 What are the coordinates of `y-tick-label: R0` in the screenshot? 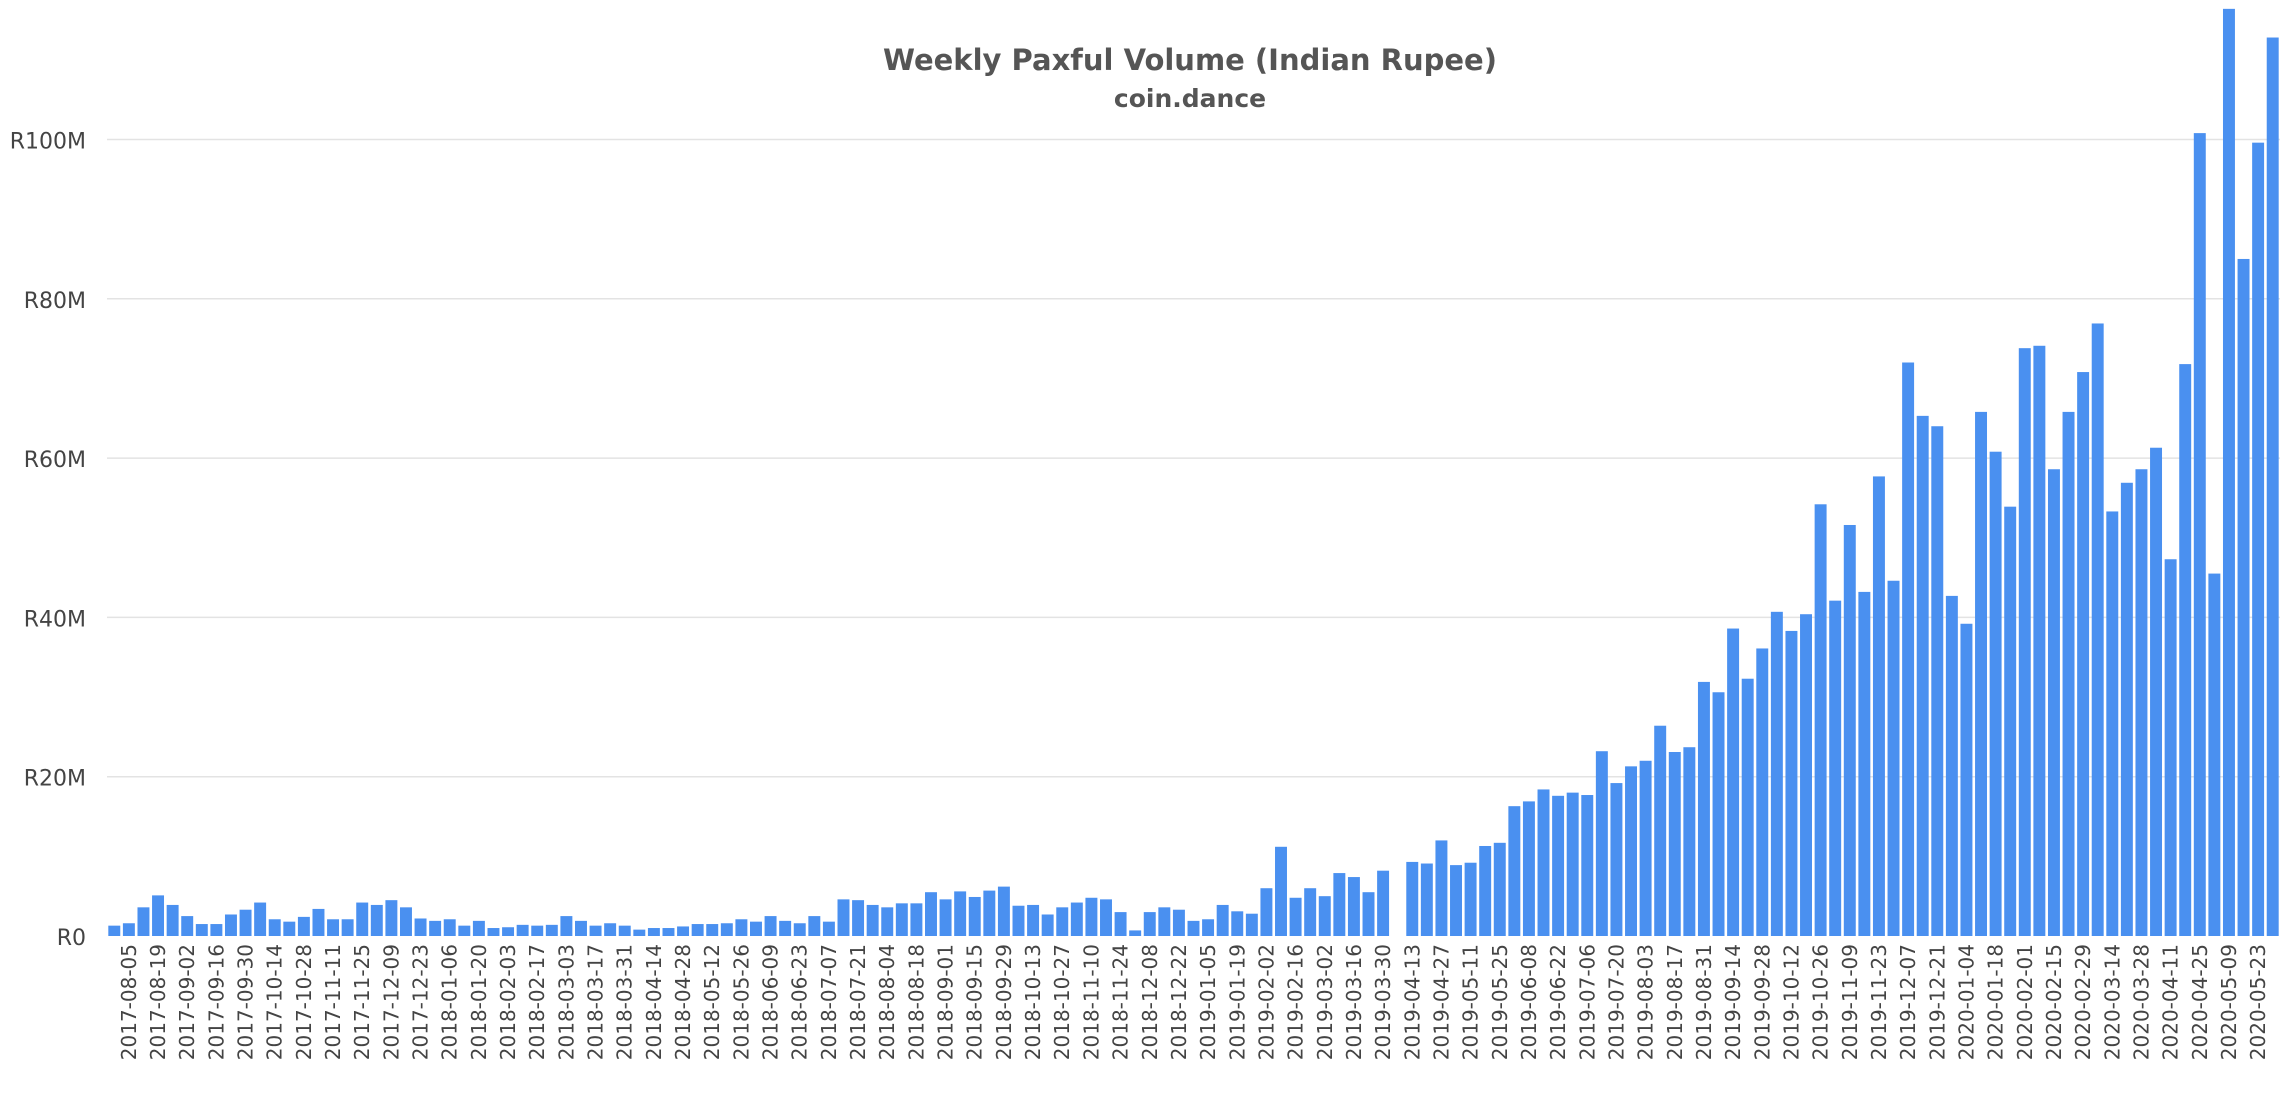 It's located at (71, 938).